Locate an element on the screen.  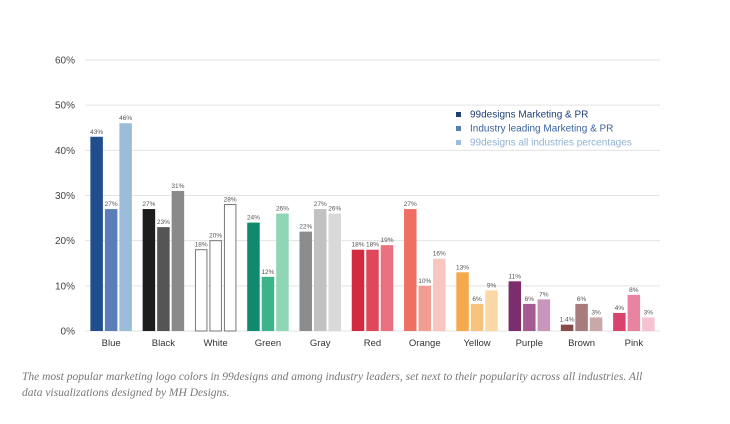
x-category-label: Yellow is located at coordinates (476, 343).